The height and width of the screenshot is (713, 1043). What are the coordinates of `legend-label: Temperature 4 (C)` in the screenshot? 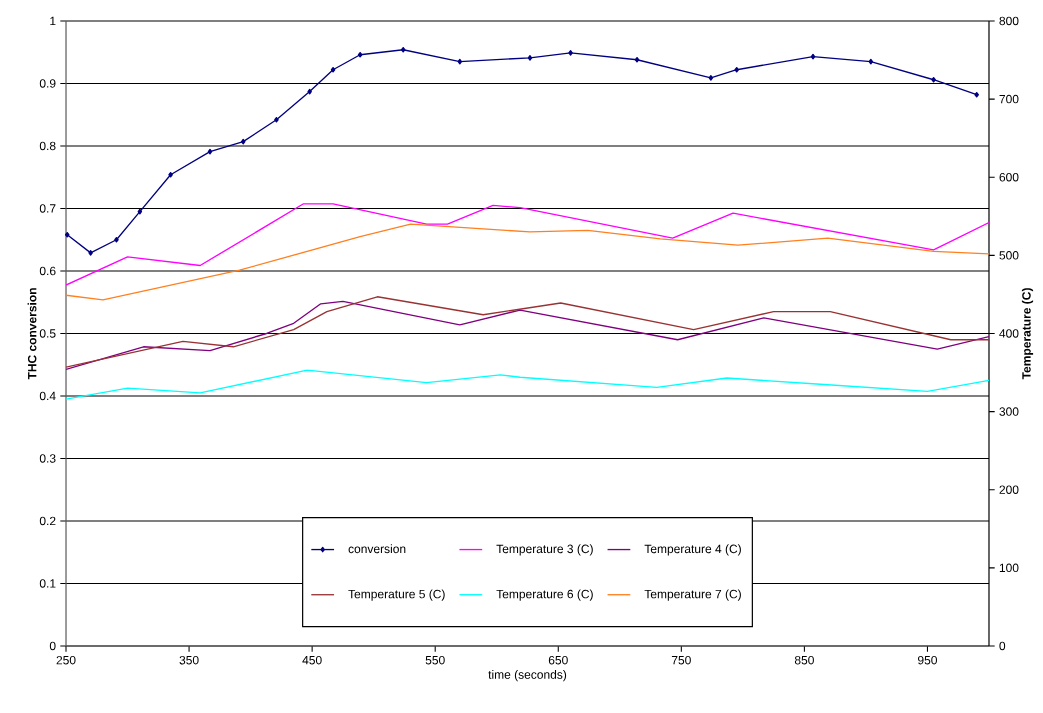 It's located at (692, 550).